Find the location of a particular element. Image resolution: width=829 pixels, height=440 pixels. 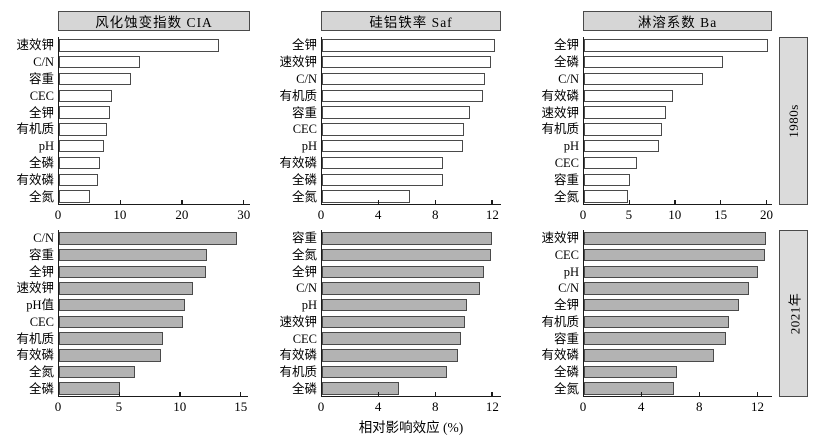

category-label: pH值 is located at coordinates (40, 305).